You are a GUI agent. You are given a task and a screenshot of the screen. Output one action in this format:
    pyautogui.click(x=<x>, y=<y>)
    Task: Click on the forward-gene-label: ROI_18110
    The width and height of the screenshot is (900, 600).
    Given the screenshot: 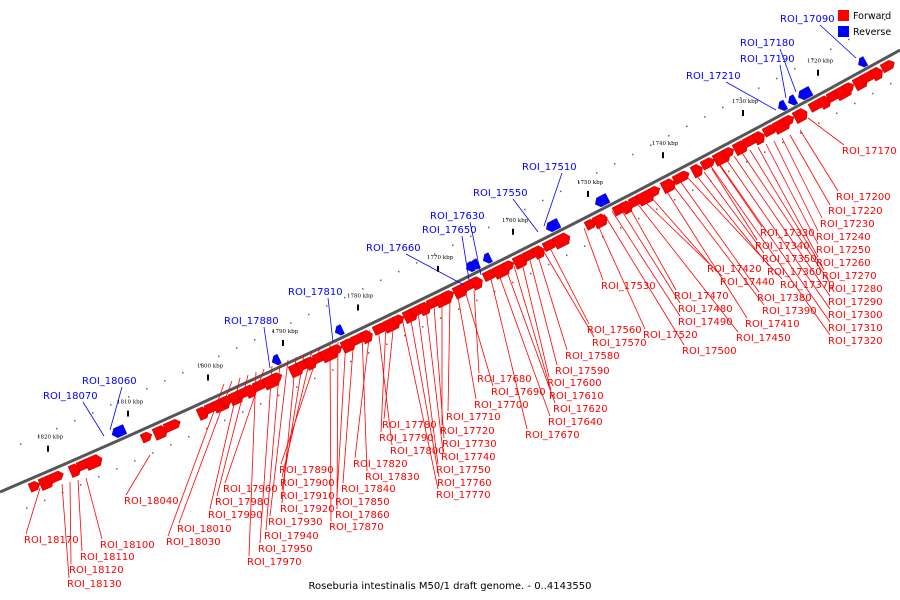 What is the action you would take?
    pyautogui.click(x=107, y=557)
    